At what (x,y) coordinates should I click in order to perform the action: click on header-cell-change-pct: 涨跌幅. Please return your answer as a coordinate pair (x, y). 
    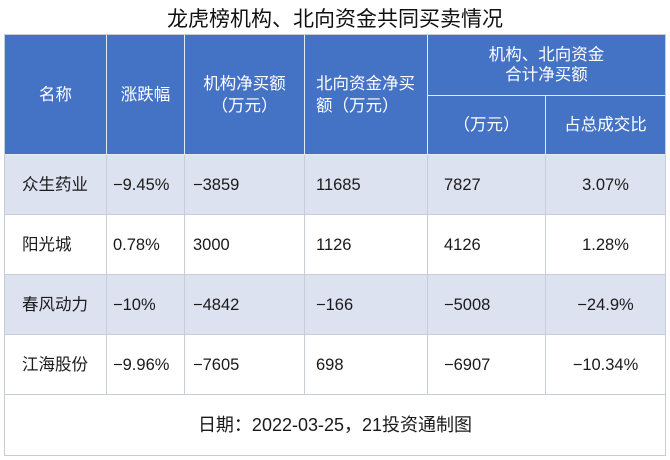
    Looking at the image, I should click on (146, 95).